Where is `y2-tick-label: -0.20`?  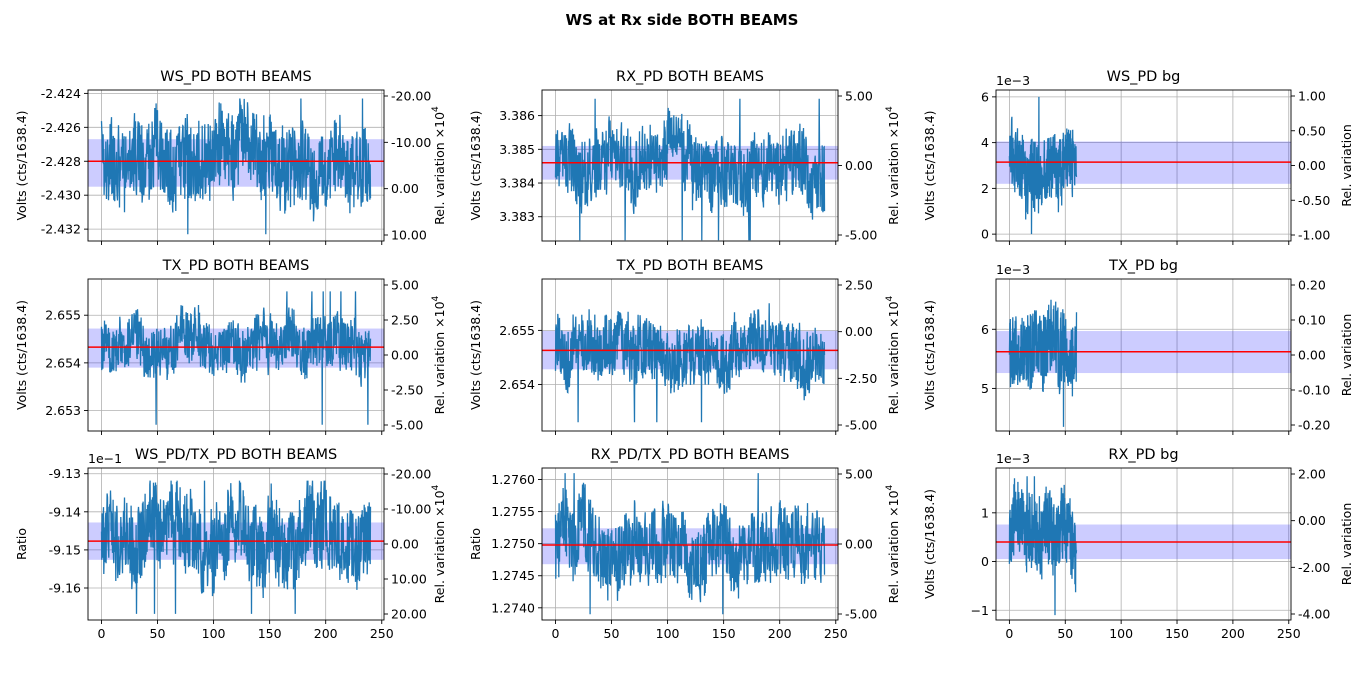 y2-tick-label: -0.20 is located at coordinates (1314, 425).